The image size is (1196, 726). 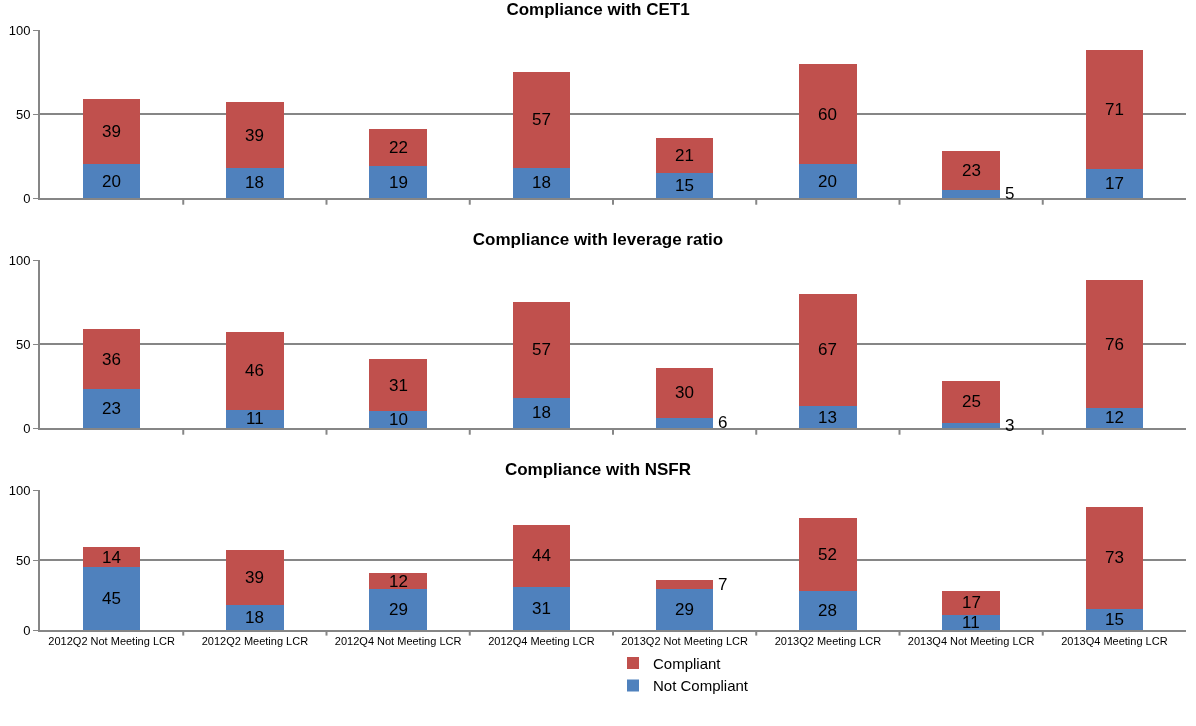 What do you see at coordinates (971, 641) in the screenshot?
I see `x-tick-label: 2013Q4 Not Meeting LCR` at bounding box center [971, 641].